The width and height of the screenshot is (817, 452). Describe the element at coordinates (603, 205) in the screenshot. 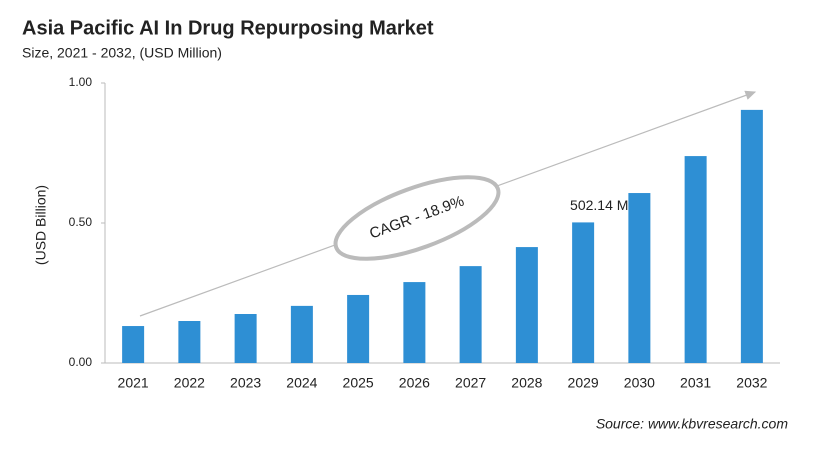

I see `data-label: 502.14 Mn` at that location.